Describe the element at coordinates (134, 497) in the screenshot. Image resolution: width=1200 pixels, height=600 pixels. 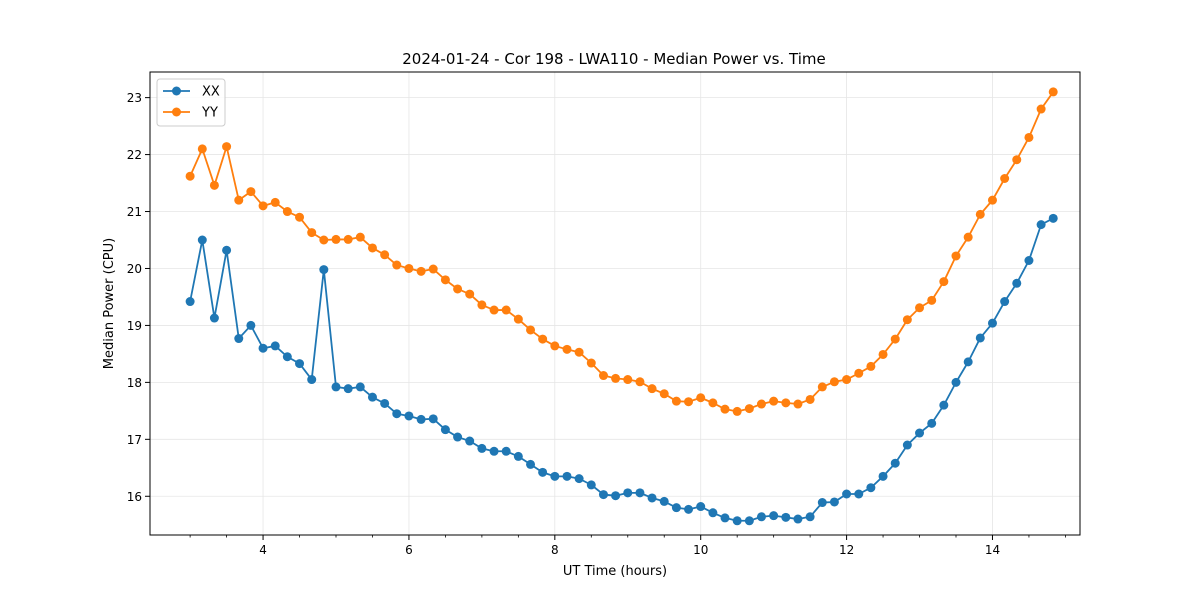
I see `y-tick-label: 16` at that location.